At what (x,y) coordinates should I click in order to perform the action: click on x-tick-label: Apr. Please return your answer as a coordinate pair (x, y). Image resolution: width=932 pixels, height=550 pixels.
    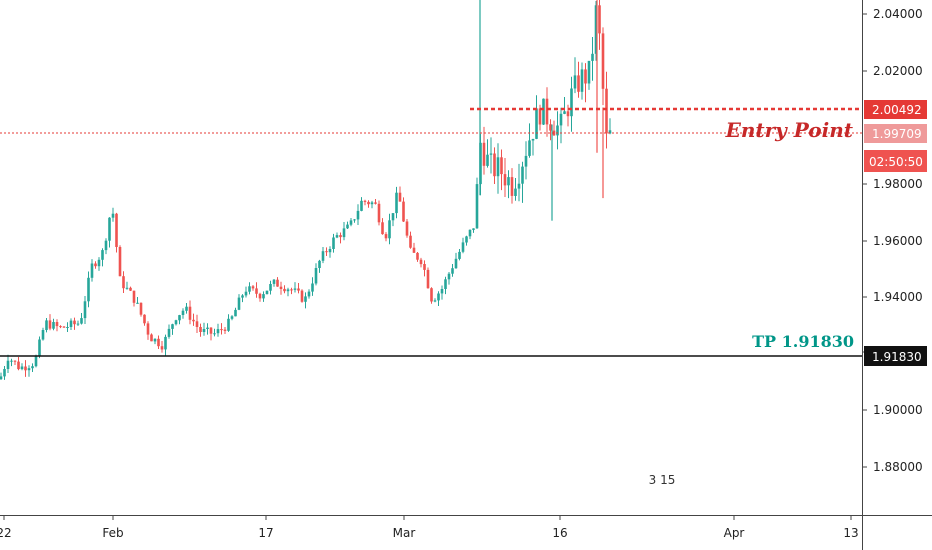
    Looking at the image, I should click on (734, 533).